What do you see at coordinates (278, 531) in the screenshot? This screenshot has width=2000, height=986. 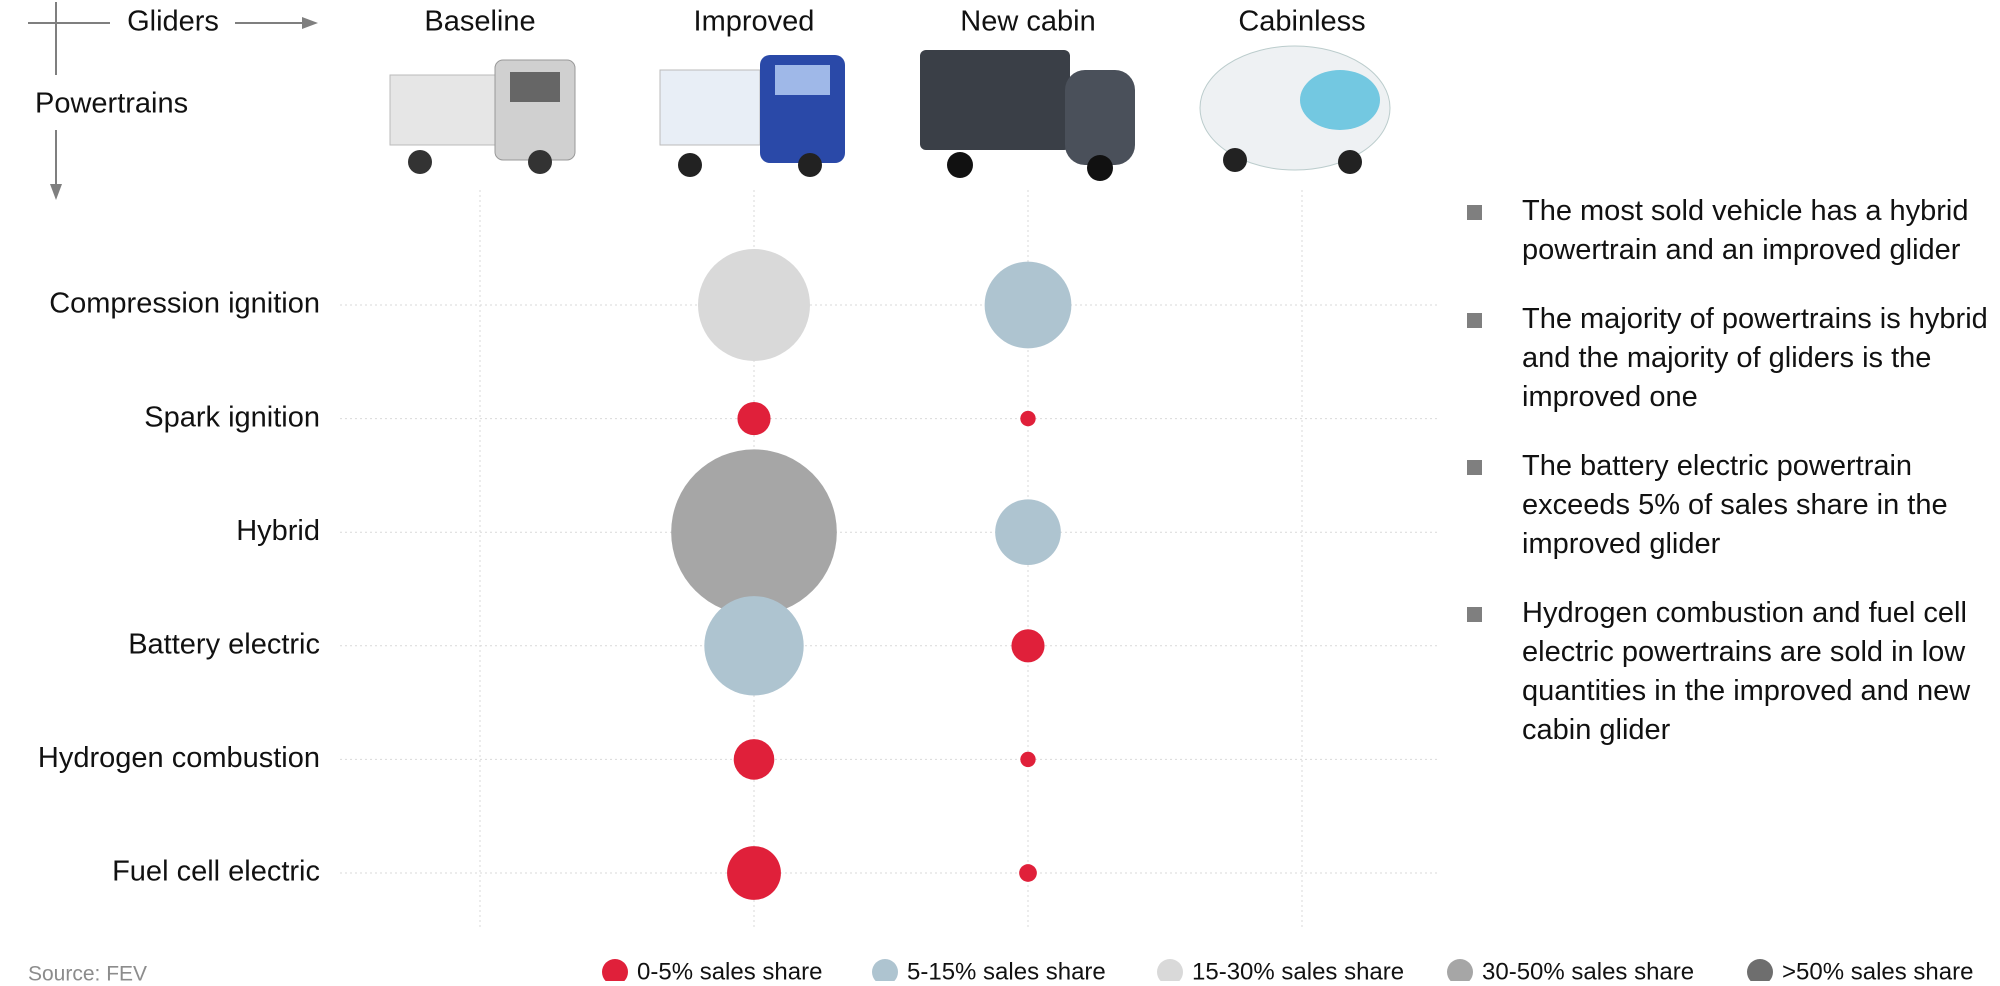 I see `y-tick-label: Hybrid` at bounding box center [278, 531].